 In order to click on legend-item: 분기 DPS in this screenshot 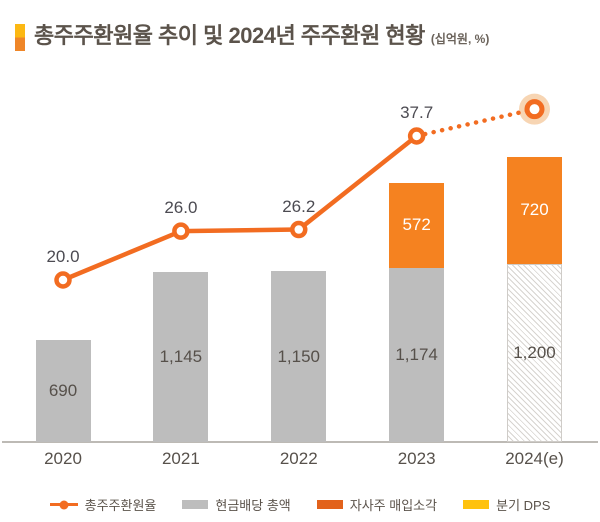, I will do `click(506, 504)`.